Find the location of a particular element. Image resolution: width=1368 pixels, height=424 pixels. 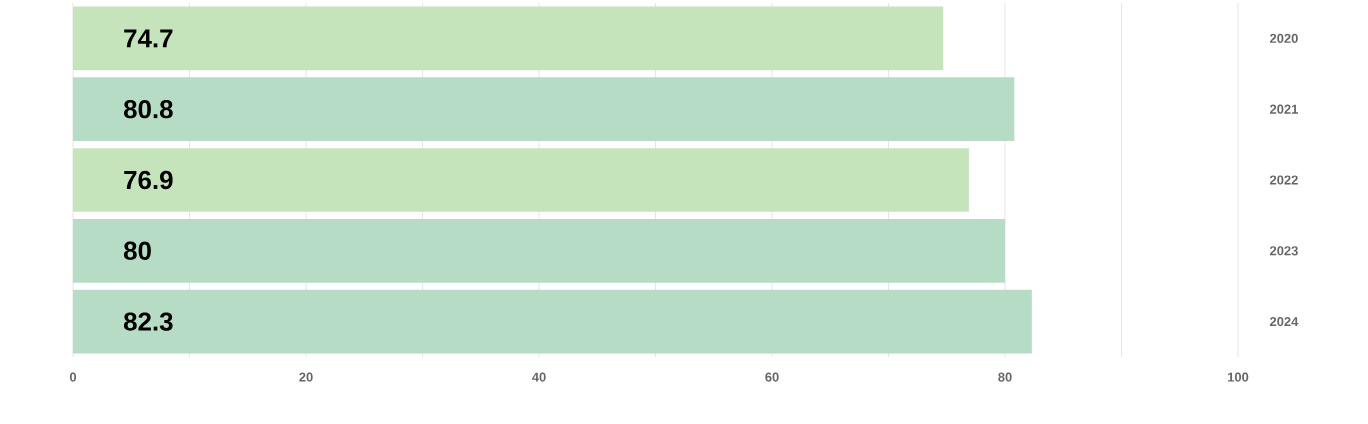

x-tick-label: 0 is located at coordinates (73, 377).